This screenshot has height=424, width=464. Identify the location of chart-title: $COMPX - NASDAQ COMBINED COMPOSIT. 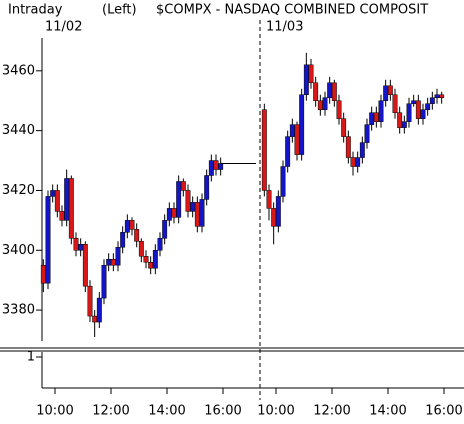
(292, 10).